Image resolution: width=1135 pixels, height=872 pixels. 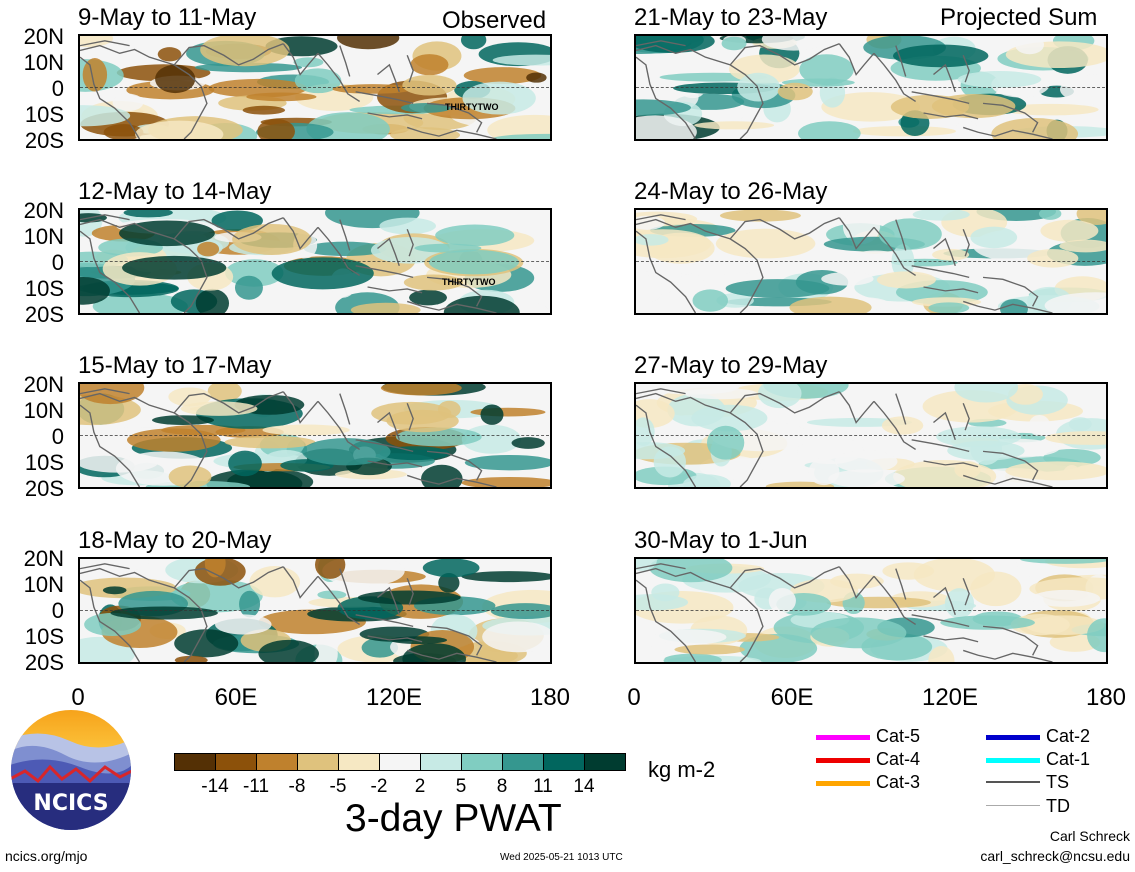 What do you see at coordinates (1019, 17) in the screenshot?
I see `projected-header: Projected Sum` at bounding box center [1019, 17].